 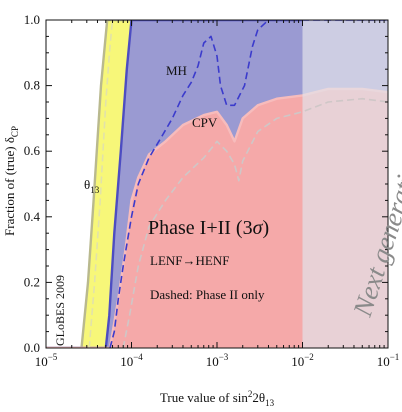 What do you see at coordinates (92, 186) in the screenshot?
I see `theta13-label: θ13` at bounding box center [92, 186].